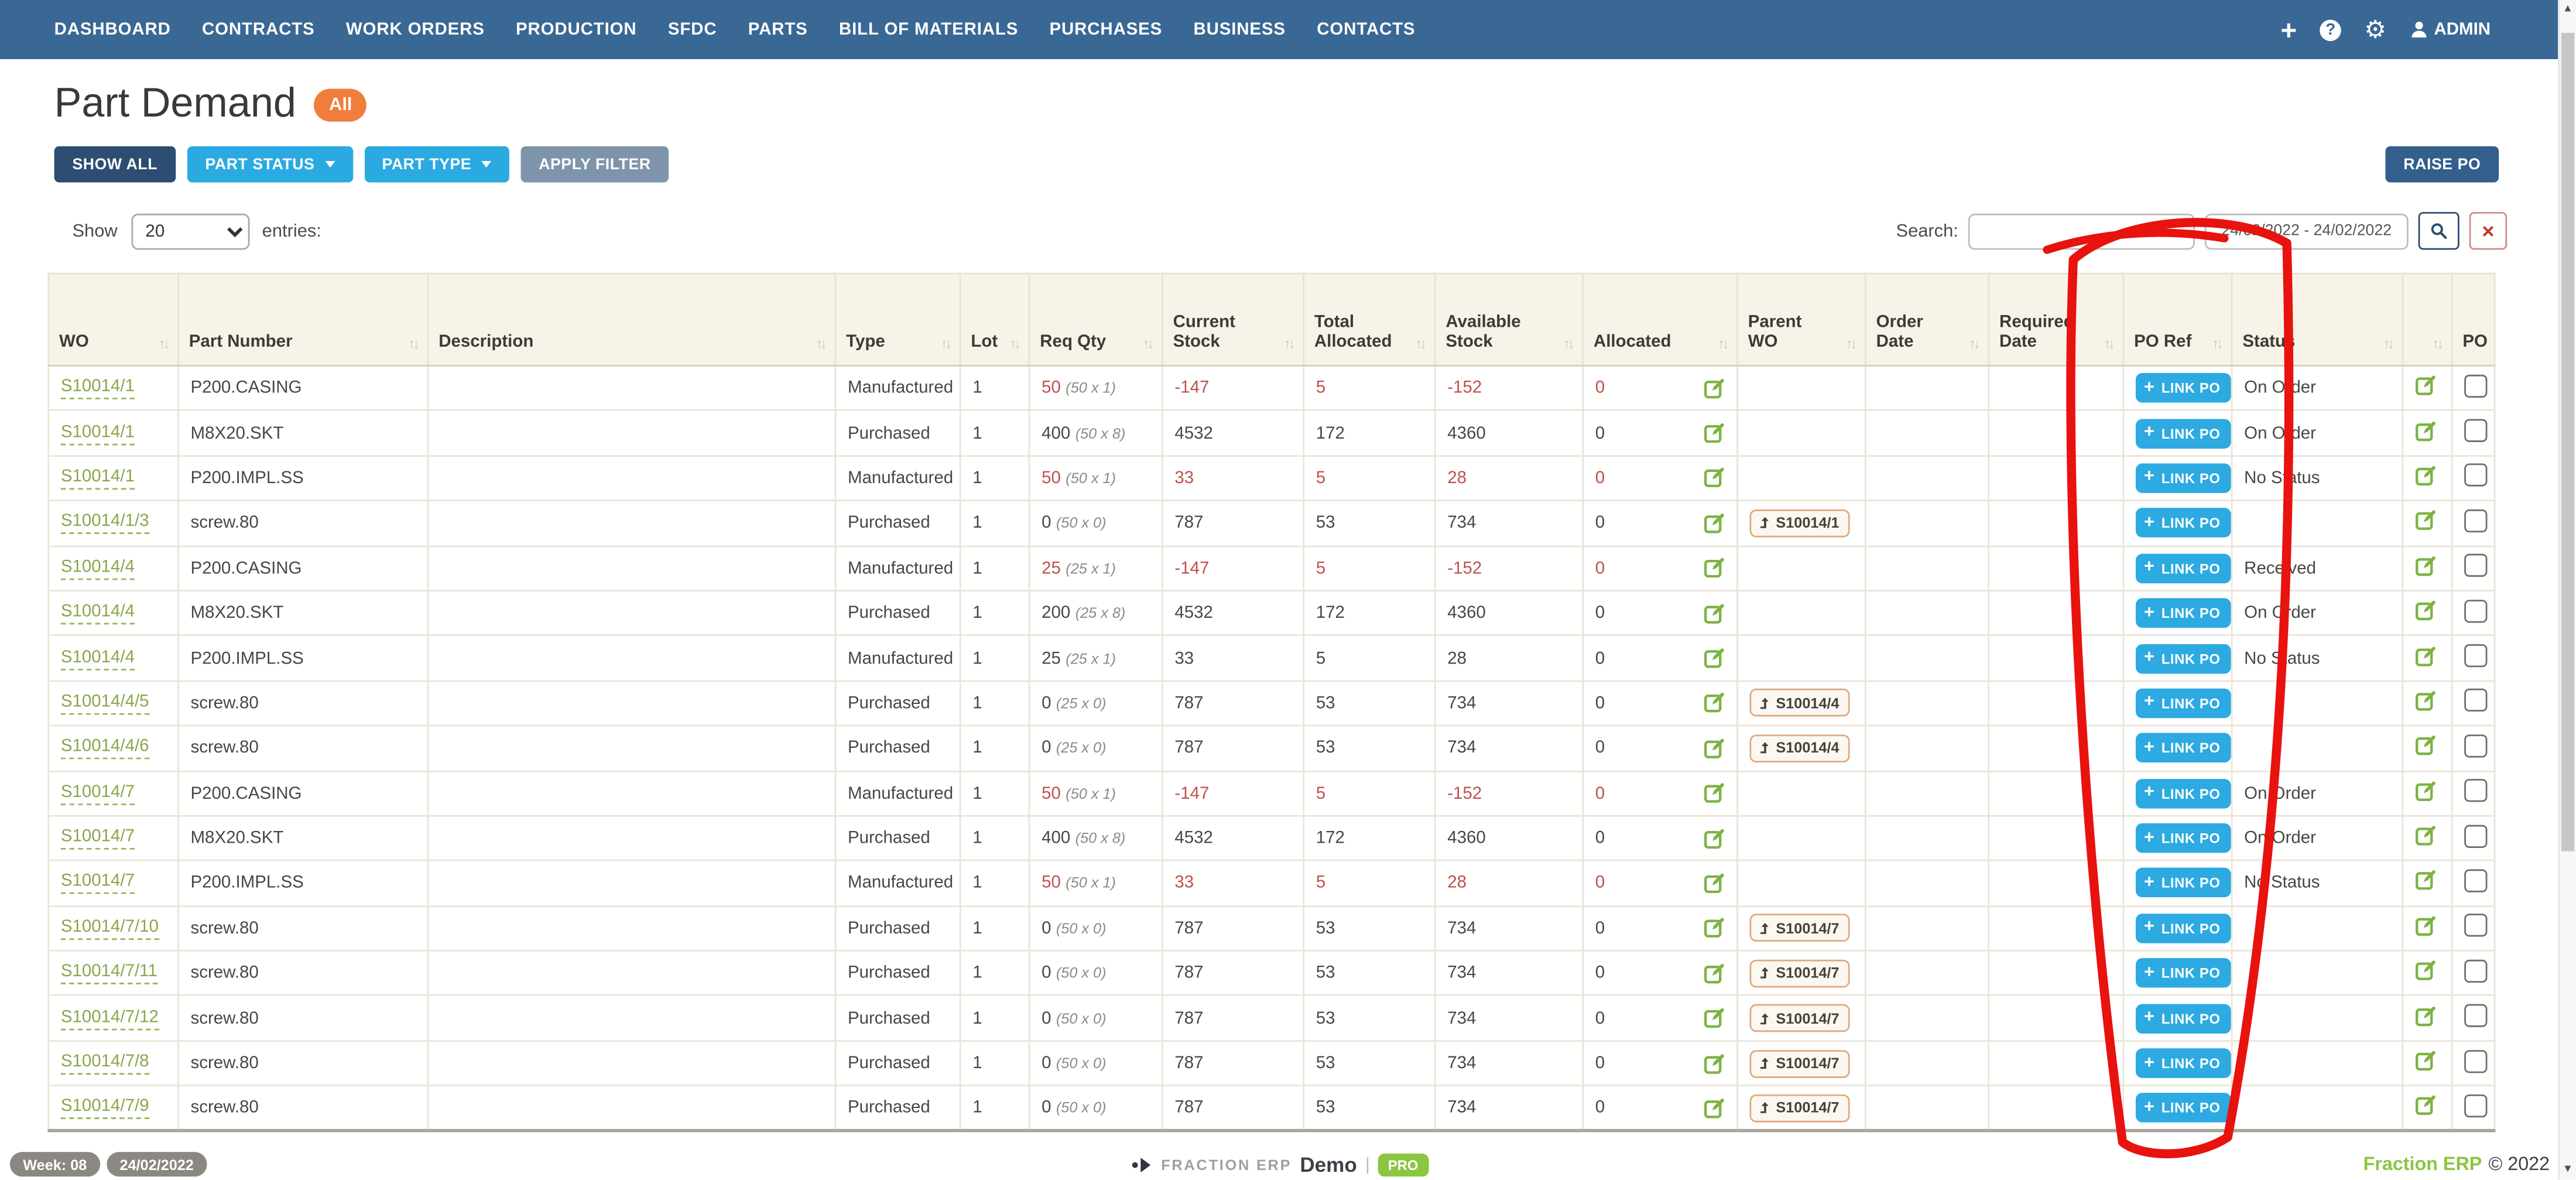  Describe the element at coordinates (2081, 231) in the screenshot. I see `search-input` at that location.